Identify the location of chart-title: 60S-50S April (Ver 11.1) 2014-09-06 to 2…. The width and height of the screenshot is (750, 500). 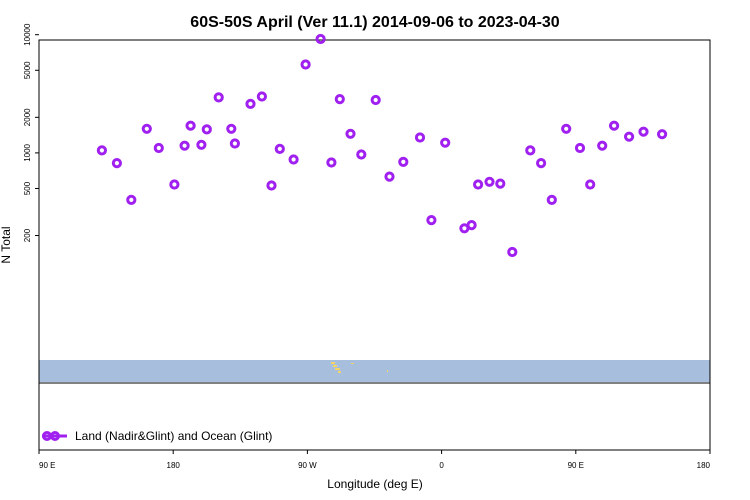
(375, 22).